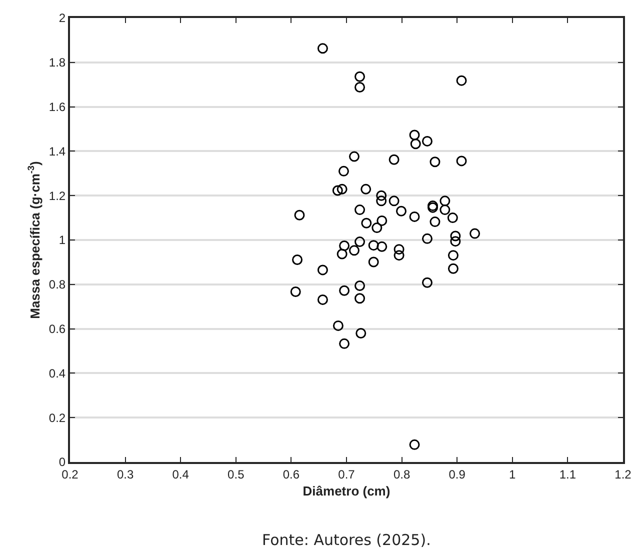 The width and height of the screenshot is (643, 552). Describe the element at coordinates (57, 417) in the screenshot. I see `y-tick-label: 0.2` at that location.